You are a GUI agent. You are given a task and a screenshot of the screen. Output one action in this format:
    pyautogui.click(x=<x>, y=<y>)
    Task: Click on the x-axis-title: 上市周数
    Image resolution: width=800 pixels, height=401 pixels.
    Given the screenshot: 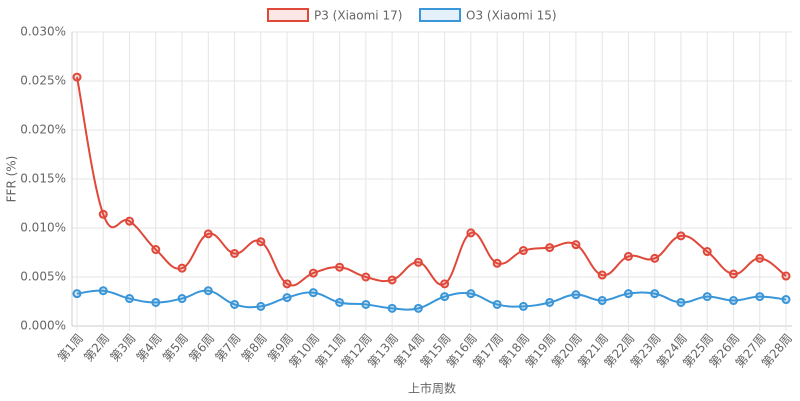 What is the action you would take?
    pyautogui.click(x=432, y=388)
    